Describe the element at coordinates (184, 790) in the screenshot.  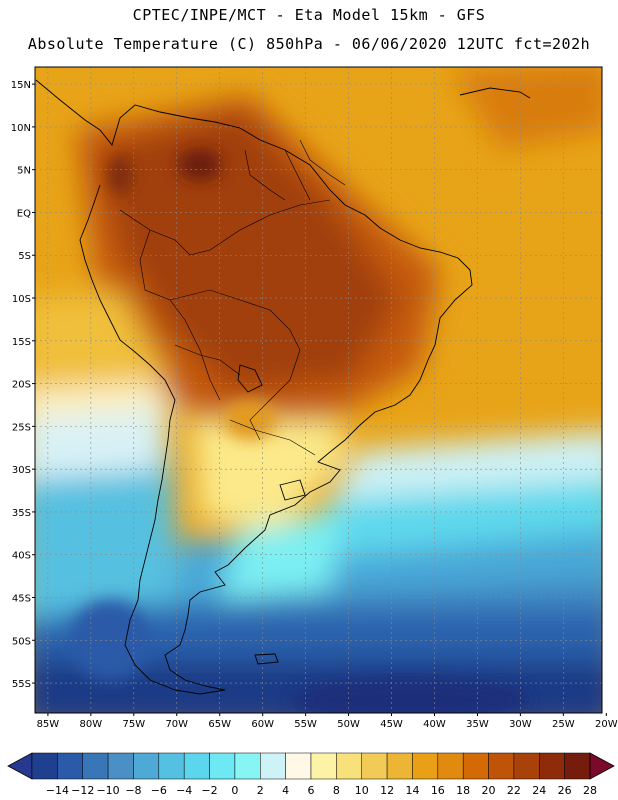
I see `colorbar-label: −4` at that location.